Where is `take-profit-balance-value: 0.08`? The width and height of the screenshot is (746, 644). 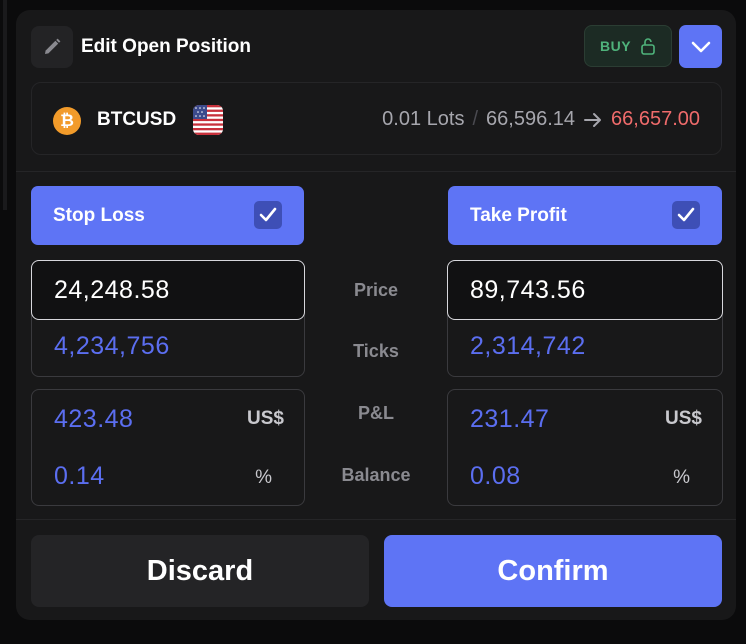 take-profit-balance-value: 0.08 is located at coordinates (495, 476).